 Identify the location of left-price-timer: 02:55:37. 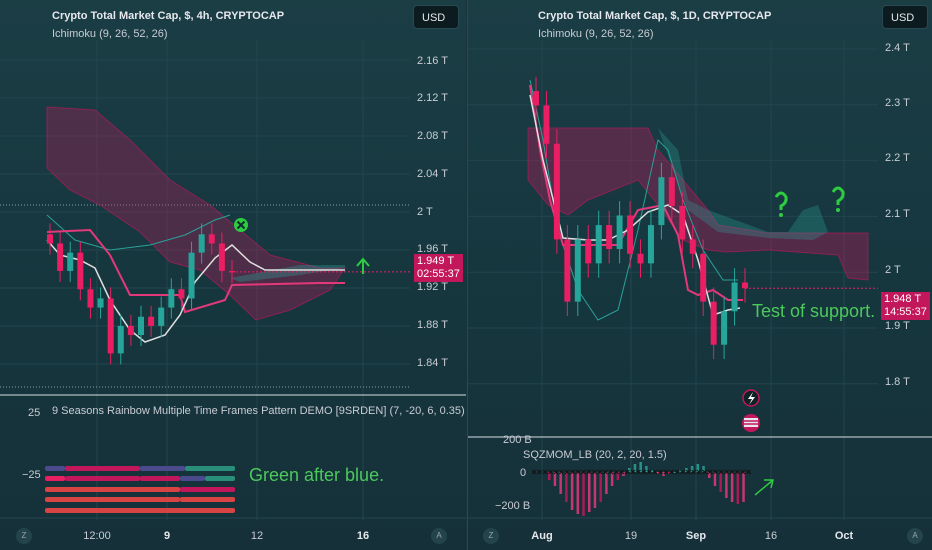
(438, 274).